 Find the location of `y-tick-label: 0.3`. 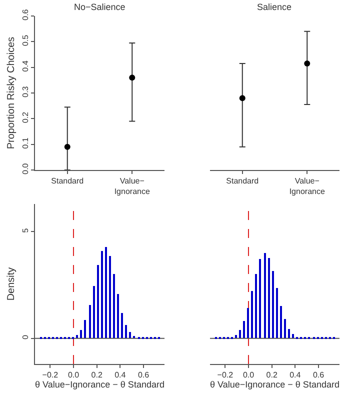

y-tick-label: 0.3 is located at coordinates (25, 92).